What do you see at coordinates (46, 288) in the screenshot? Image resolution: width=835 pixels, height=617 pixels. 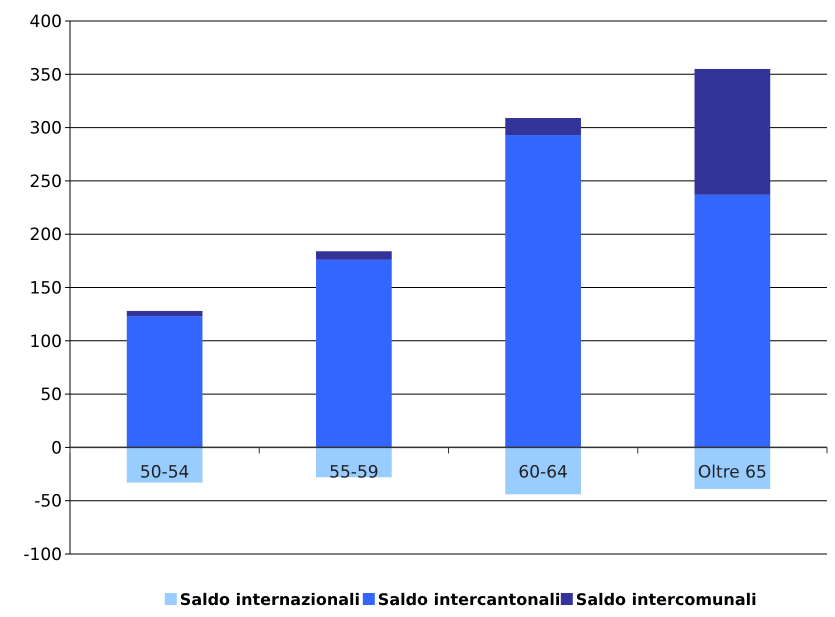 I see `y-tick-label: 150` at bounding box center [46, 288].